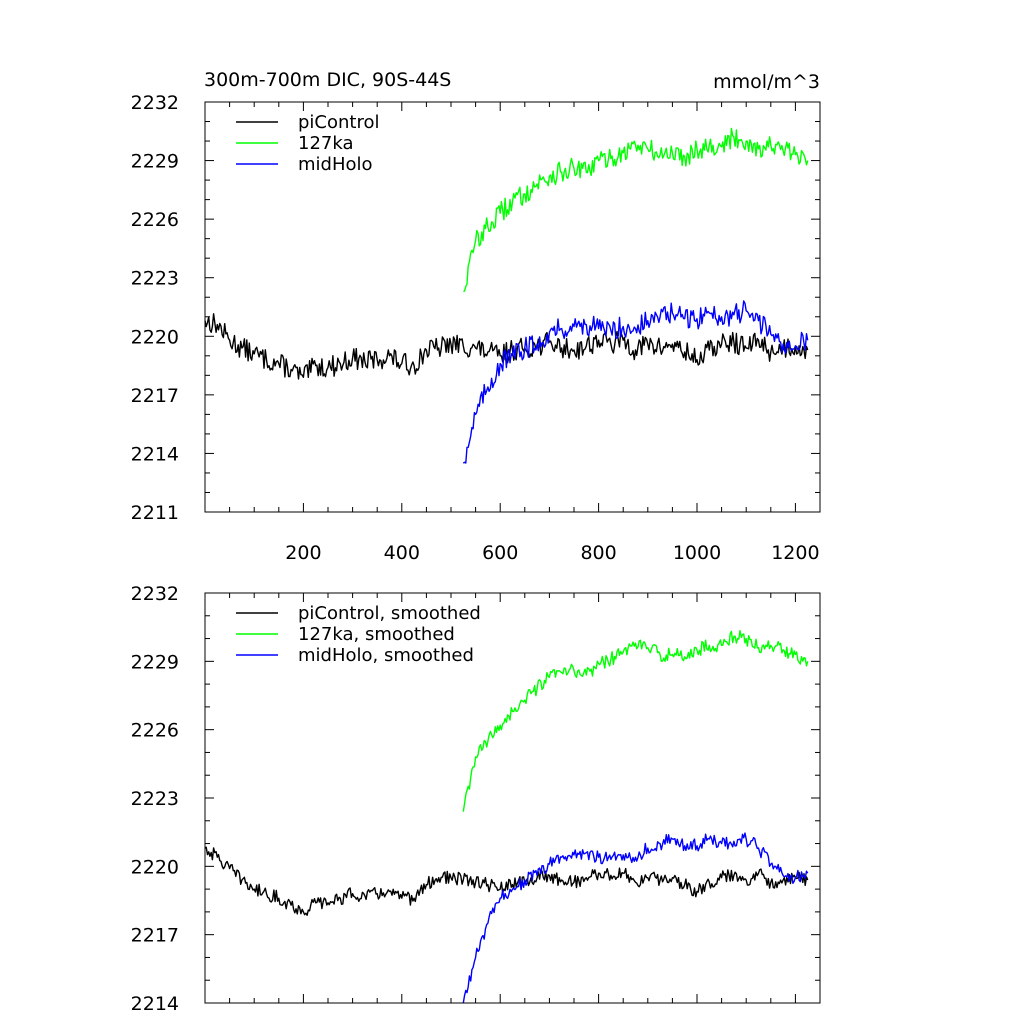 The image size is (1024, 1024). Describe the element at coordinates (506, 346) in the screenshot. I see `series-line-picontrol` at that location.